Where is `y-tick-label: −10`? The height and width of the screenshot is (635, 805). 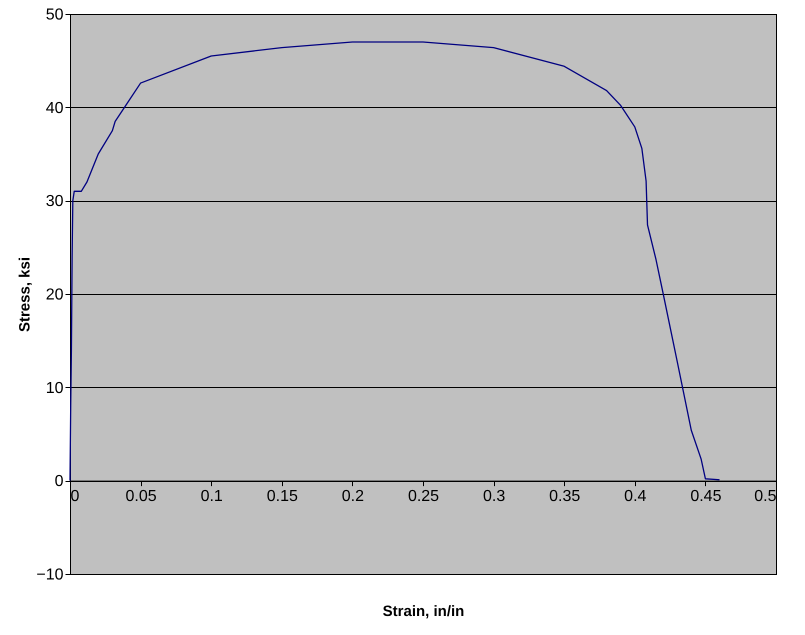
y-tick-label: −10 is located at coordinates (50, 575).